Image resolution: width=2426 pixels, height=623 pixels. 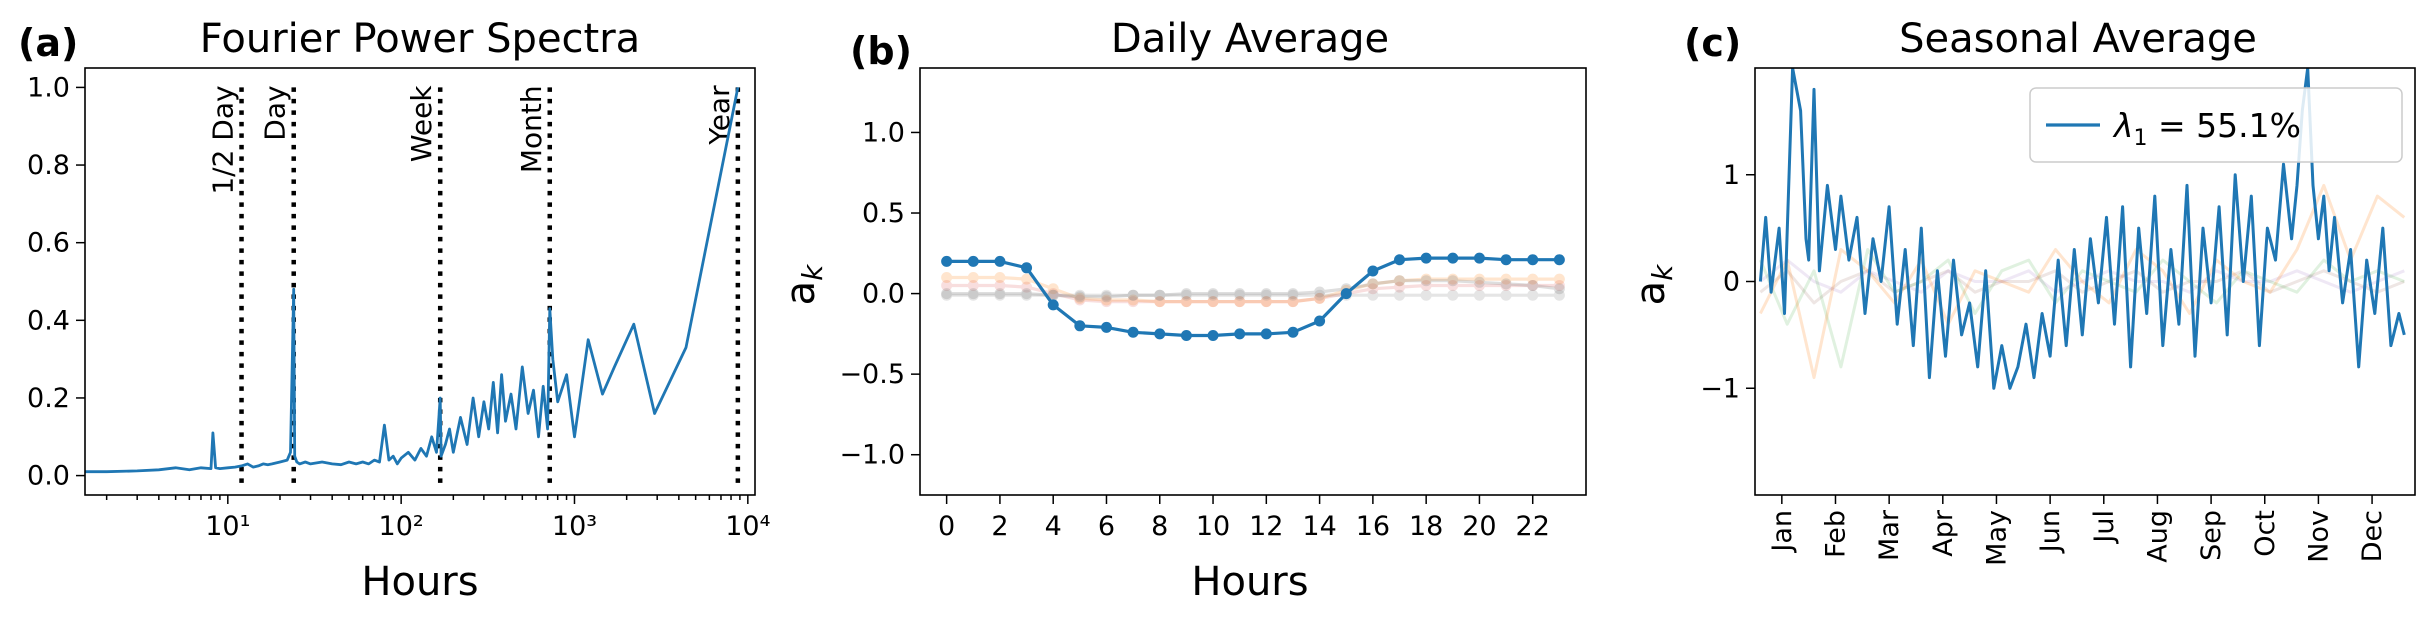 I want to click on x-tick-label: 10³, so click(x=574, y=526).